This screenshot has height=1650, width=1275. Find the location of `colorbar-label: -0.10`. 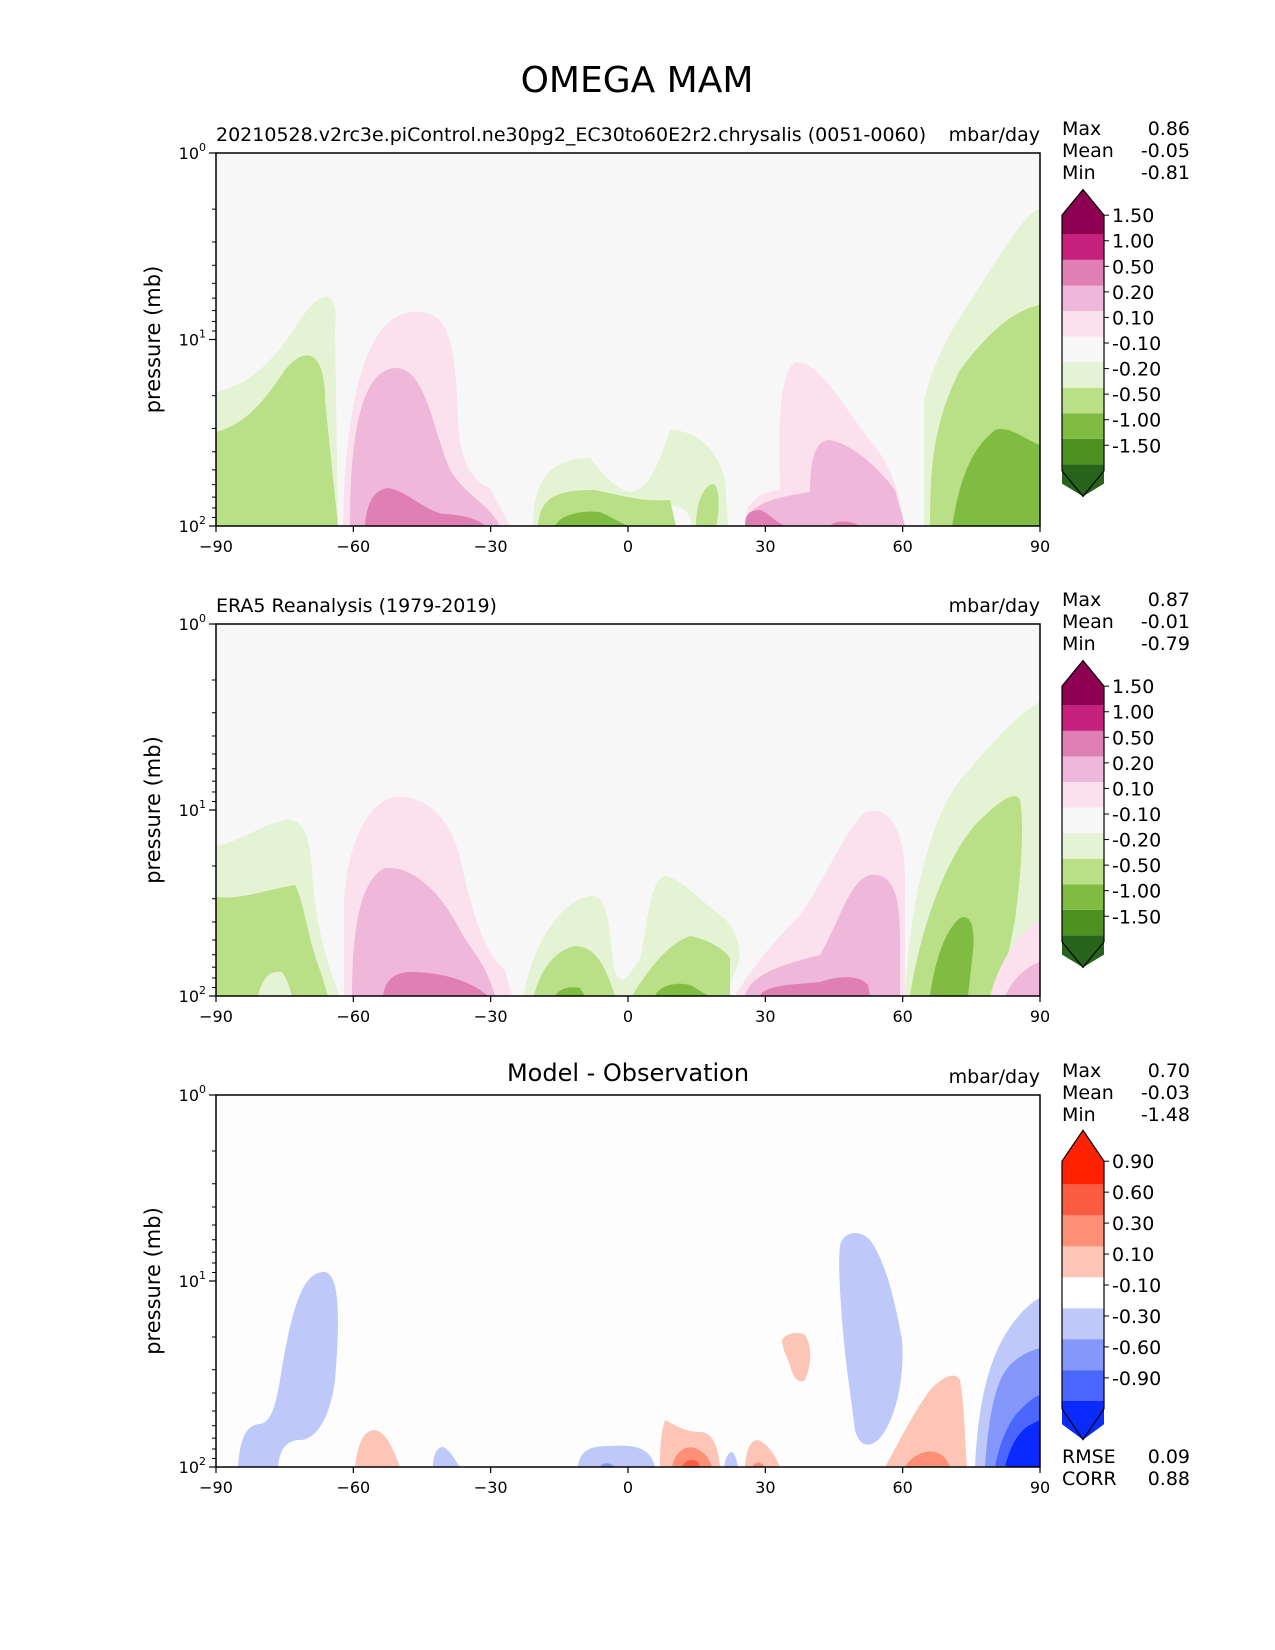

colorbar-label: -0.10 is located at coordinates (1136, 344).